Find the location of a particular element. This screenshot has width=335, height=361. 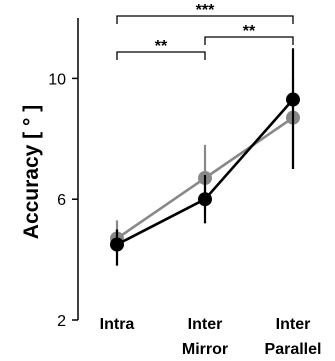

y-tick-label: 6 is located at coordinates (61, 200).